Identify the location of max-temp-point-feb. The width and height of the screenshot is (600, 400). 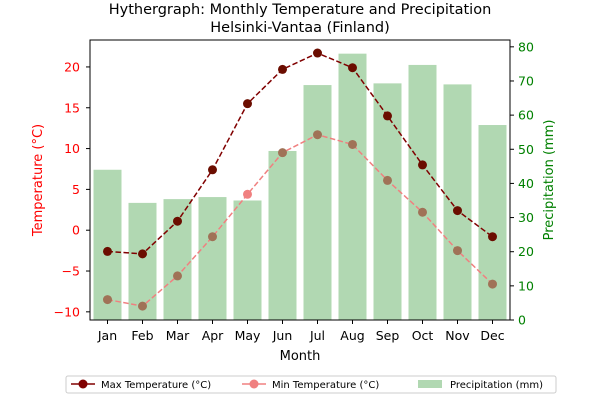
(142, 254).